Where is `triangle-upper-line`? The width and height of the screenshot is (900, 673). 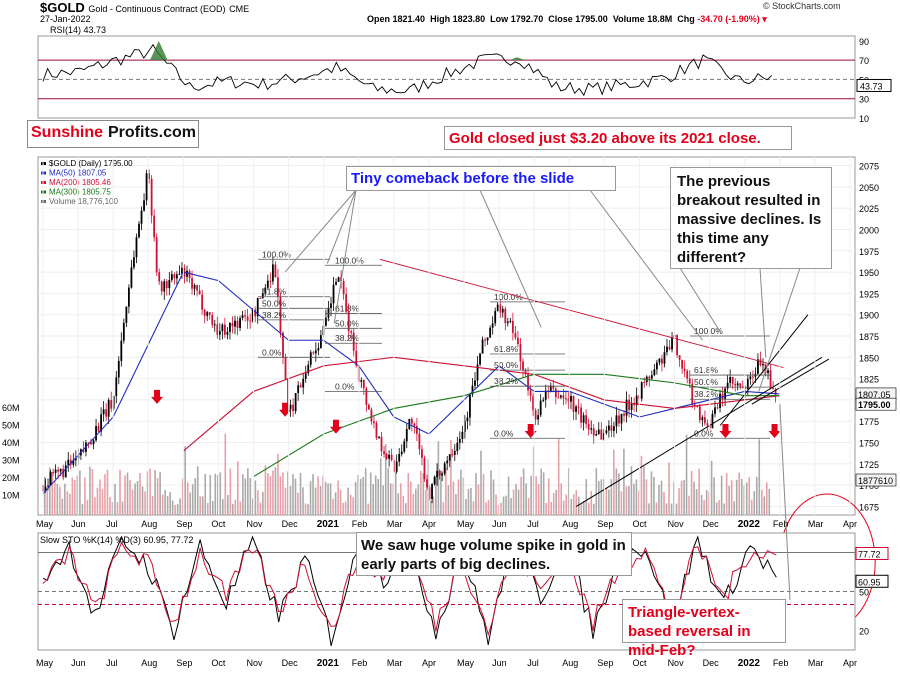 triangle-upper-line is located at coordinates (764, 370).